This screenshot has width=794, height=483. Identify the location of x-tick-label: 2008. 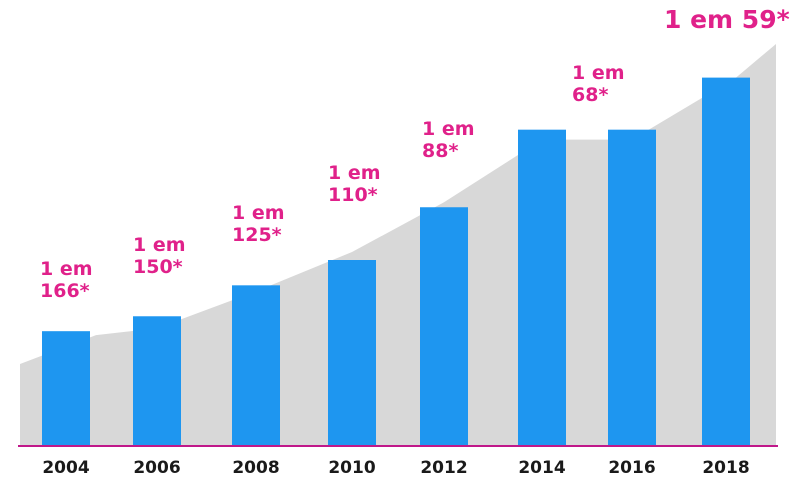
(256, 468).